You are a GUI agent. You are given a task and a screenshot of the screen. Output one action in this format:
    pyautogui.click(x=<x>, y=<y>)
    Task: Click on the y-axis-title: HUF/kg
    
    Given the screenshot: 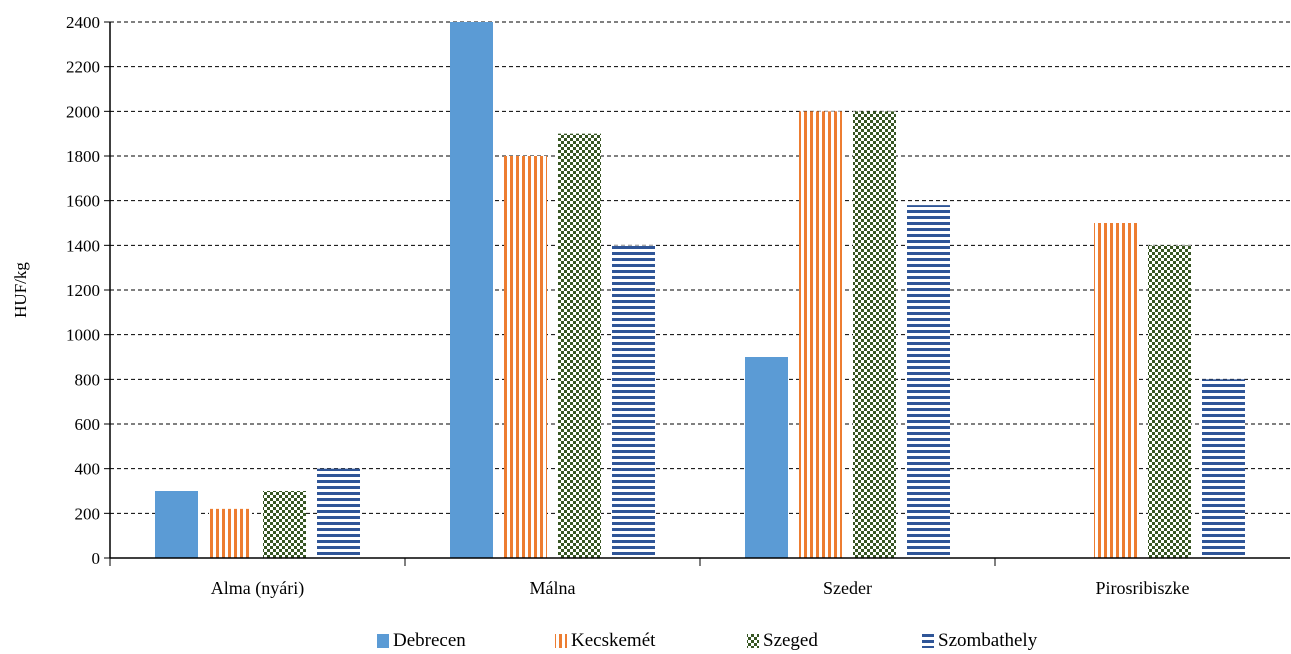 What is the action you would take?
    pyautogui.click(x=20, y=290)
    